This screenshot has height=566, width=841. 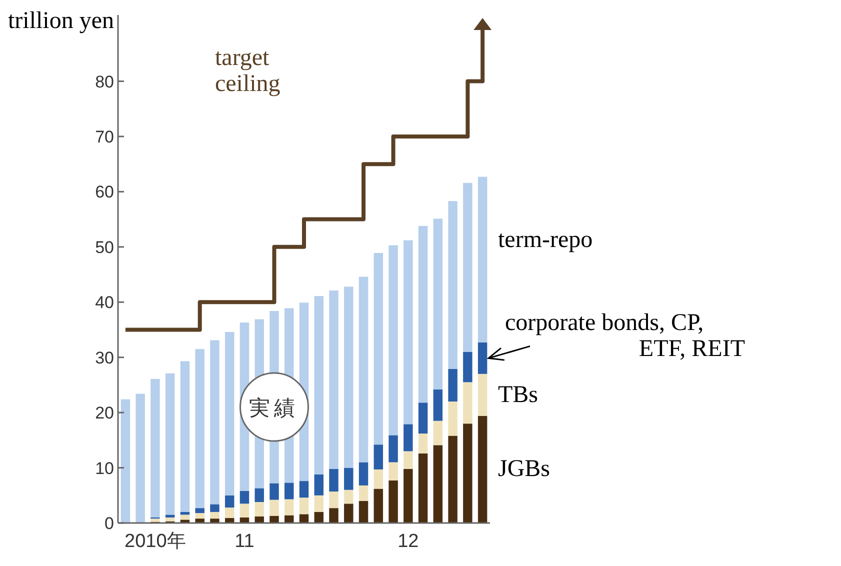 I want to click on series-label: corporate bonds, CP, ETF, REIT, so click(x=625, y=336).